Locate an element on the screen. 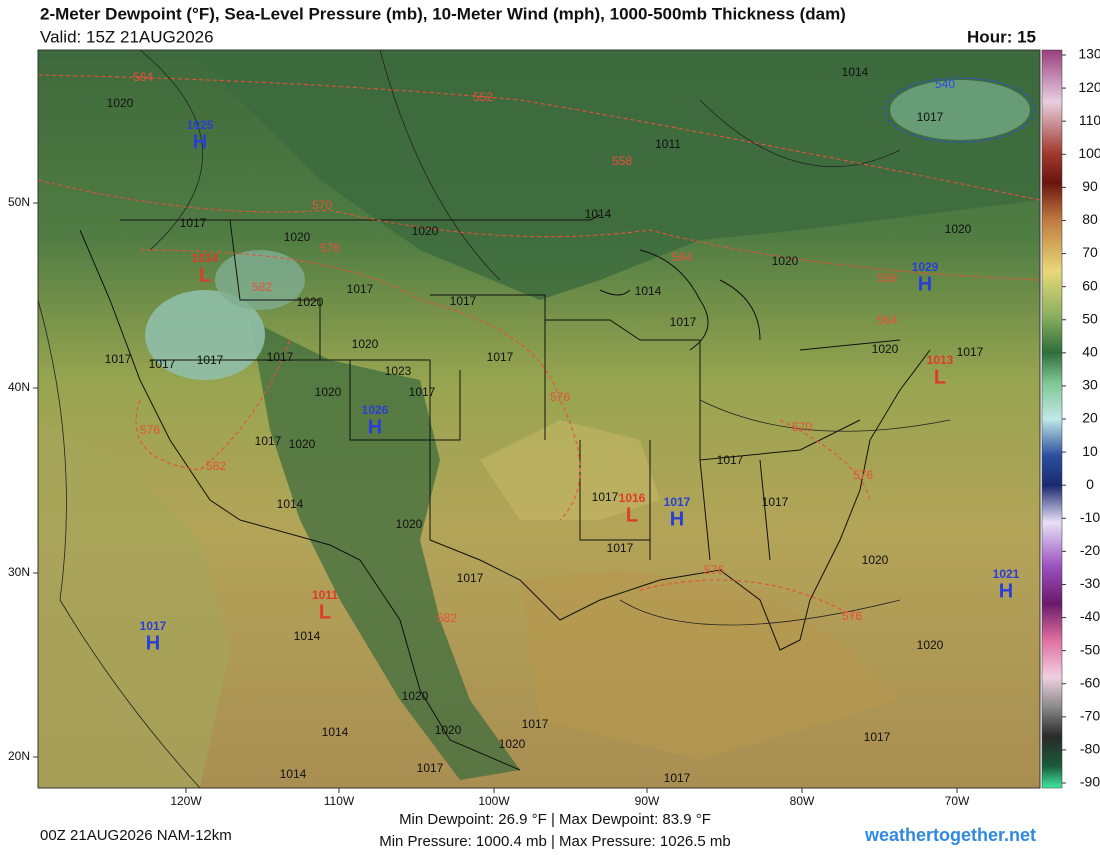 The image size is (1100, 855). thickness-label: 540 is located at coordinates (945, 84).